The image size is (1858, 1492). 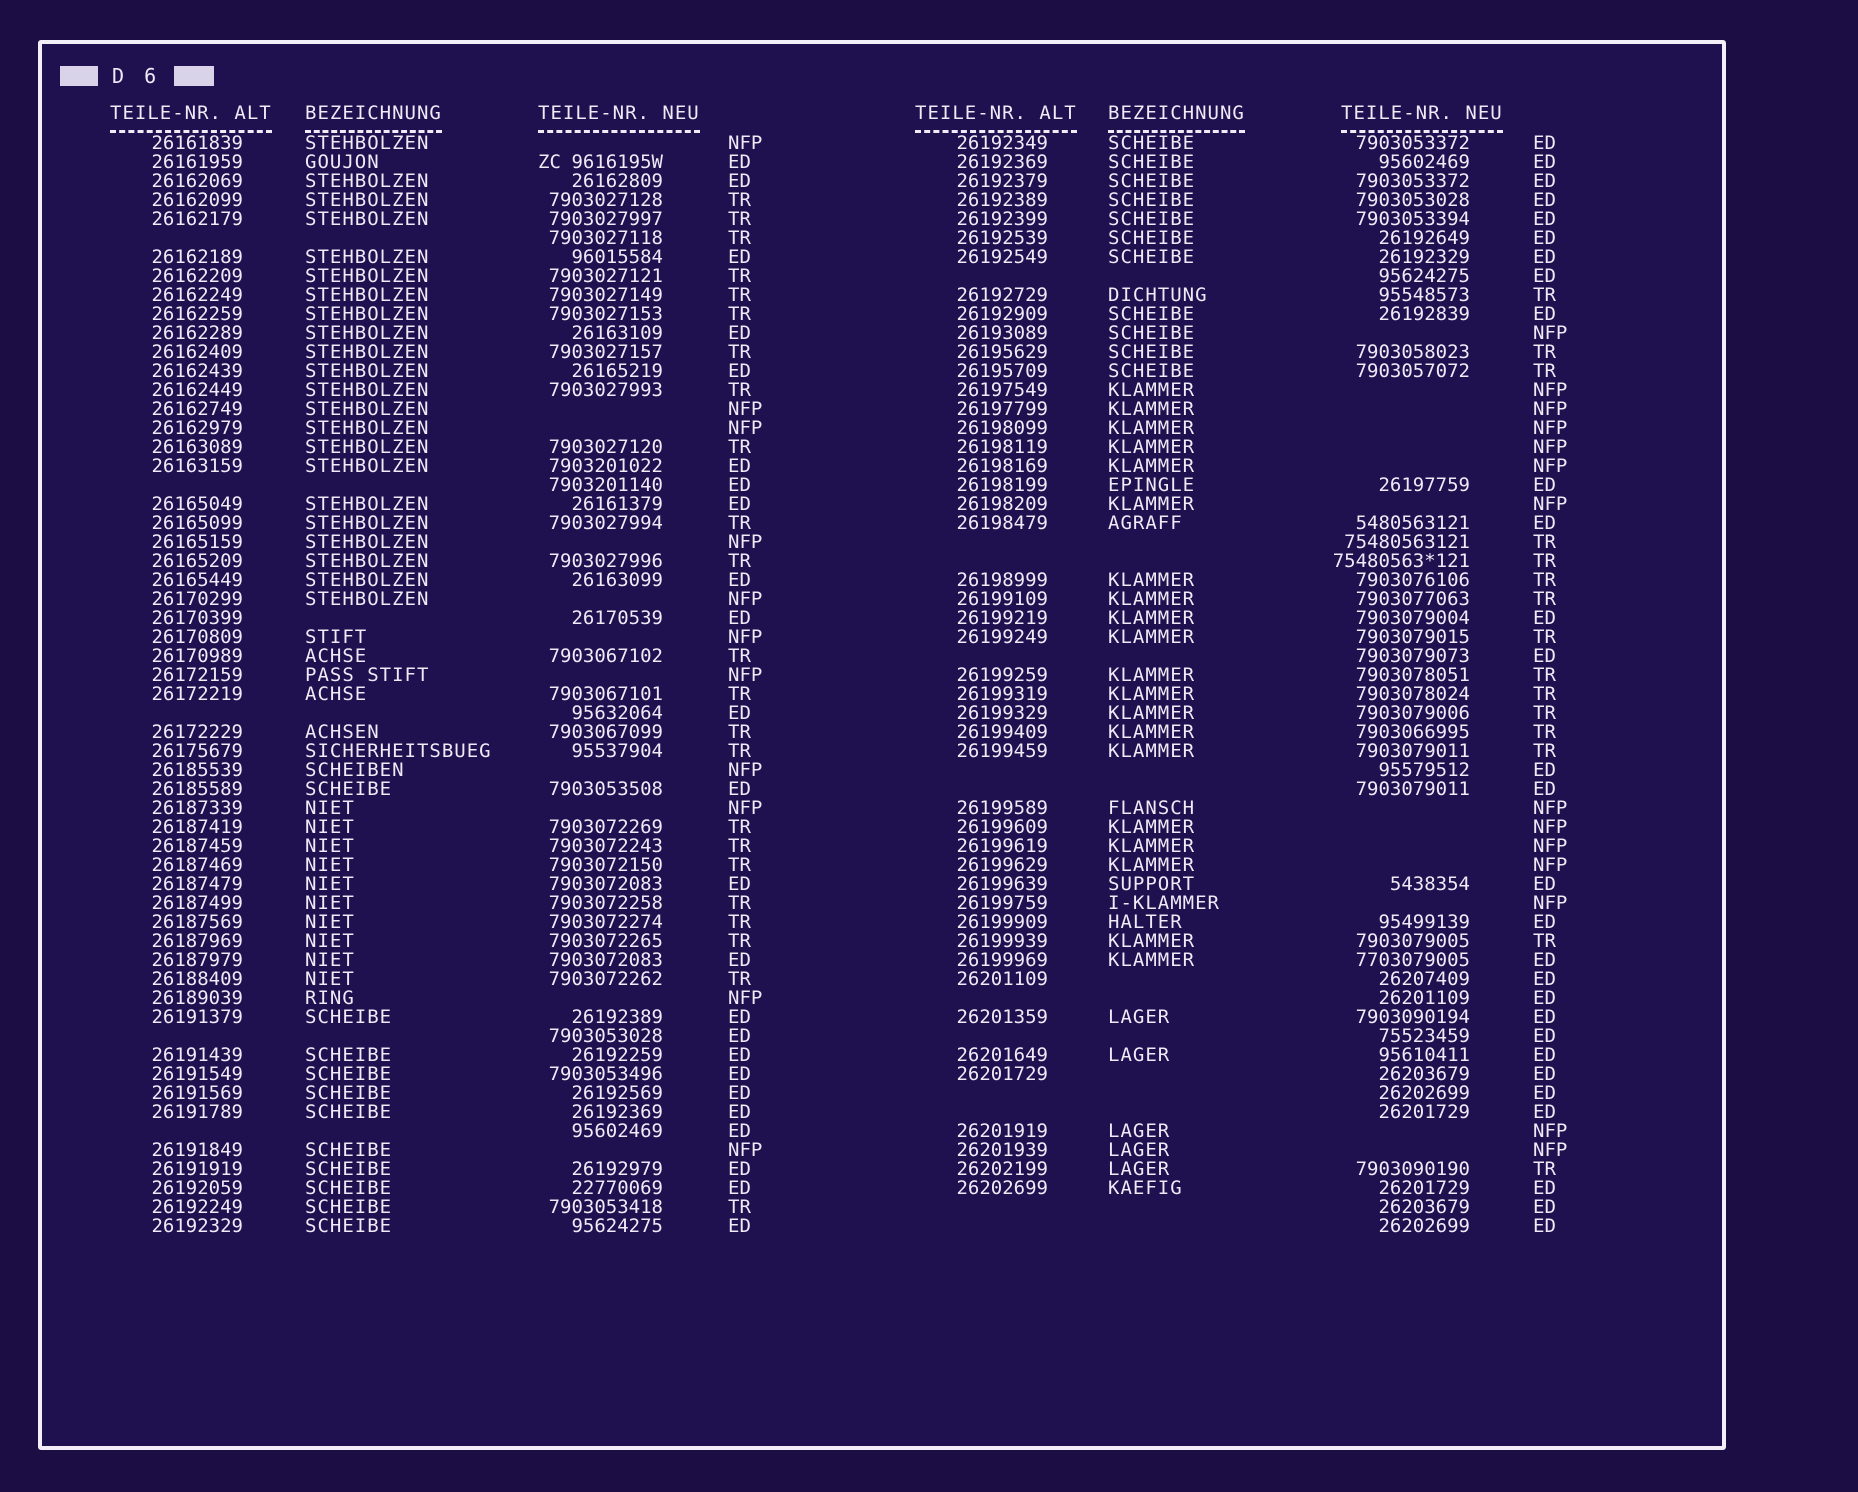 I want to click on part-number-old: 26199409, so click(x=1002, y=732).